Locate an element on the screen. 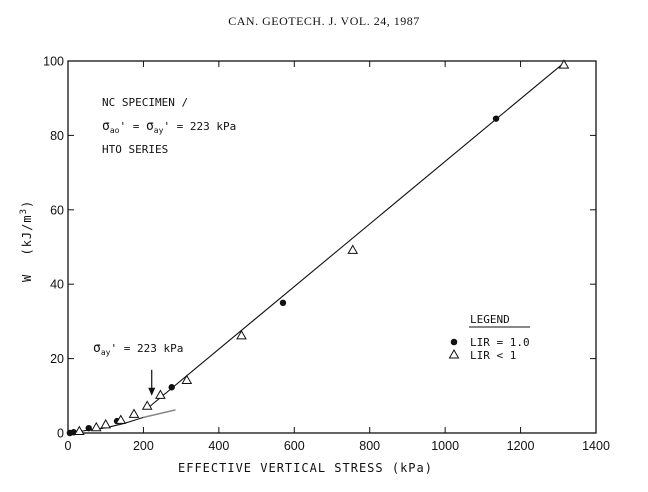 The width and height of the screenshot is (648, 492). y-axis-title-unit-close: ) is located at coordinates (27, 204).